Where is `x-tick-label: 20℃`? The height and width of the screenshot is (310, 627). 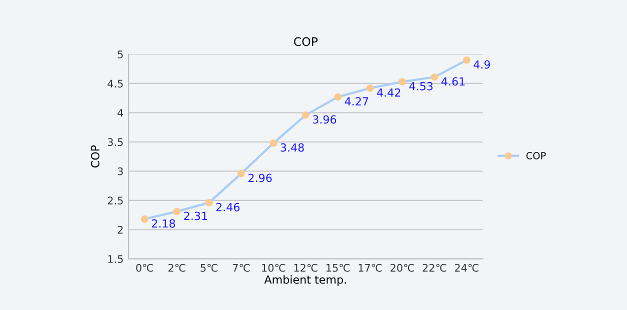 x-tick-label: 20℃ is located at coordinates (402, 268).